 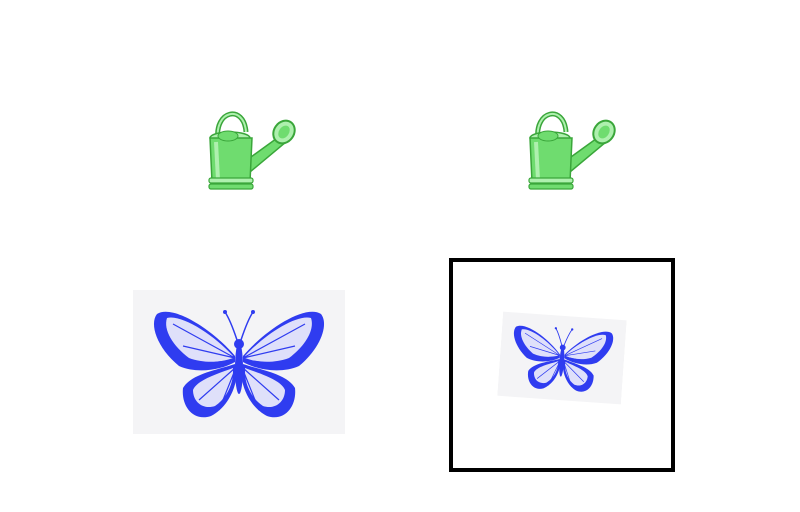 I want to click on selection-frame, so click(x=562, y=365).